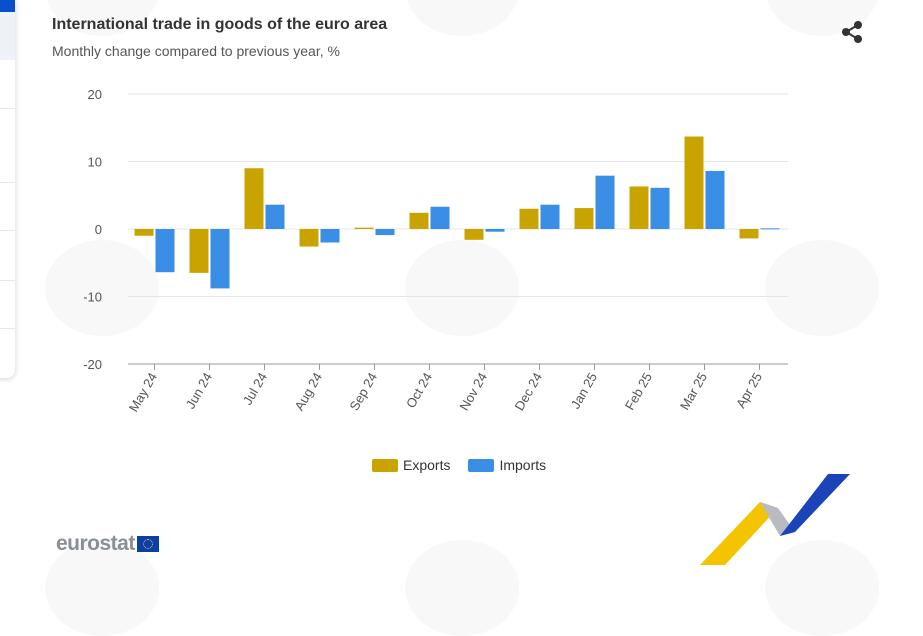 This screenshot has height=636, width=923. I want to click on y-tick-label: -10, so click(92, 297).